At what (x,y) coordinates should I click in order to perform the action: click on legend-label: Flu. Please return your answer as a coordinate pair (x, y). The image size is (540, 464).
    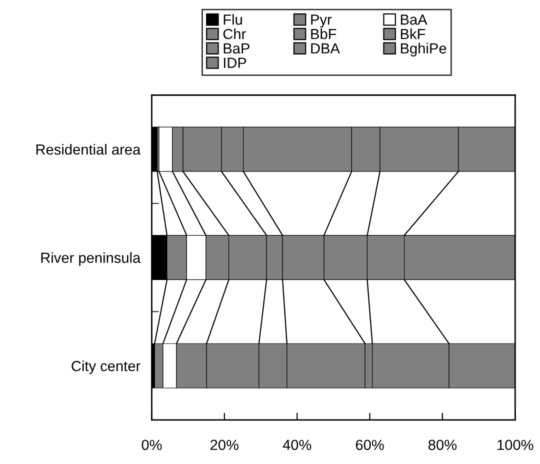
    Looking at the image, I should click on (233, 19).